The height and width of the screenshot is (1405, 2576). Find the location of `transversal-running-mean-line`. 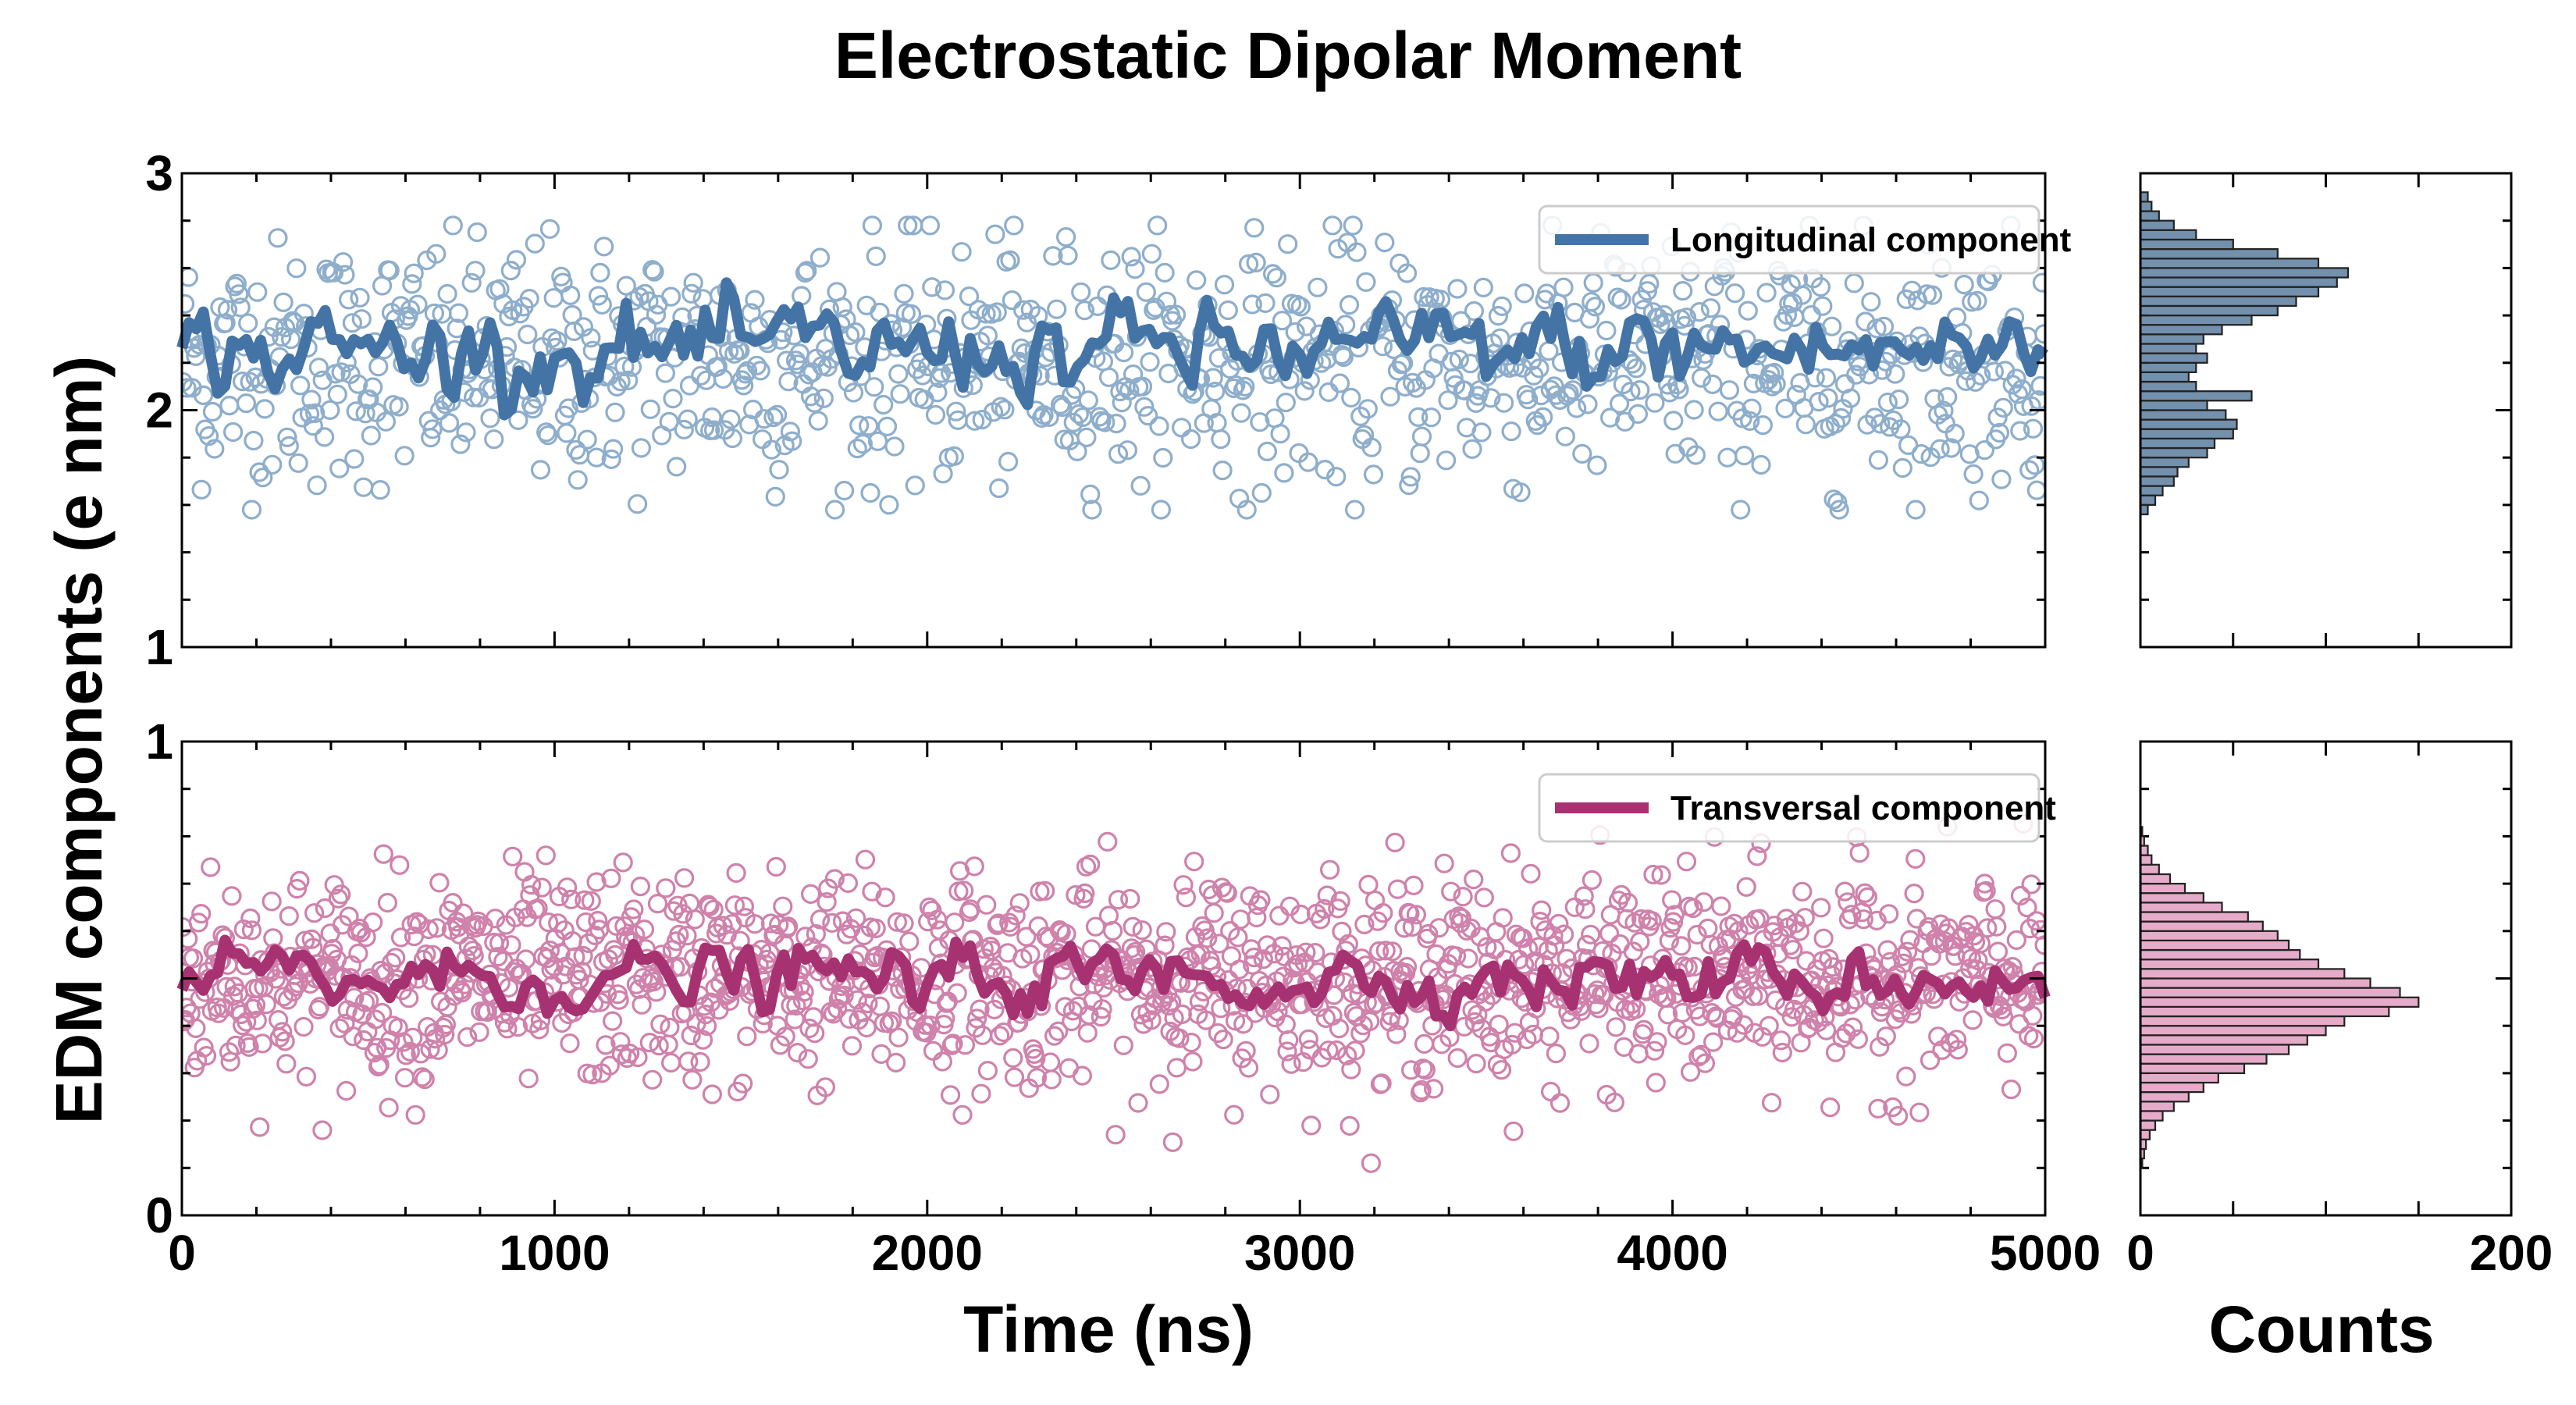

transversal-running-mean-line is located at coordinates (1113, 983).